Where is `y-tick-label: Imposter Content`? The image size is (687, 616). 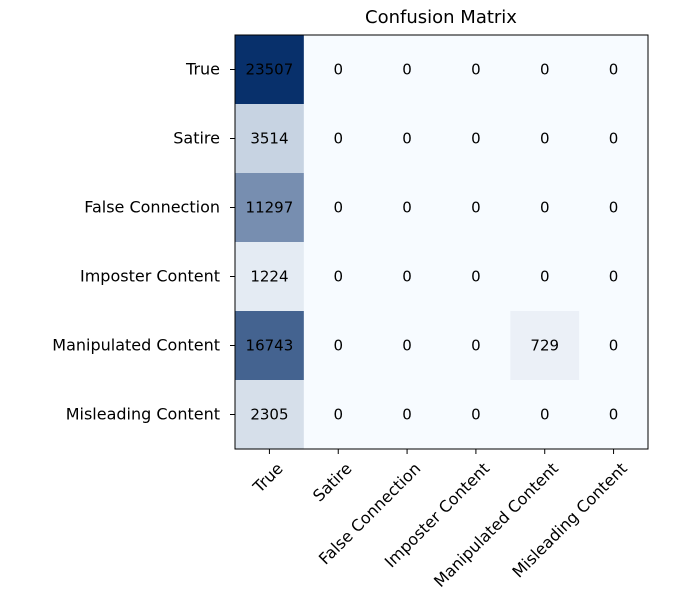 y-tick-label: Imposter Content is located at coordinates (150, 276).